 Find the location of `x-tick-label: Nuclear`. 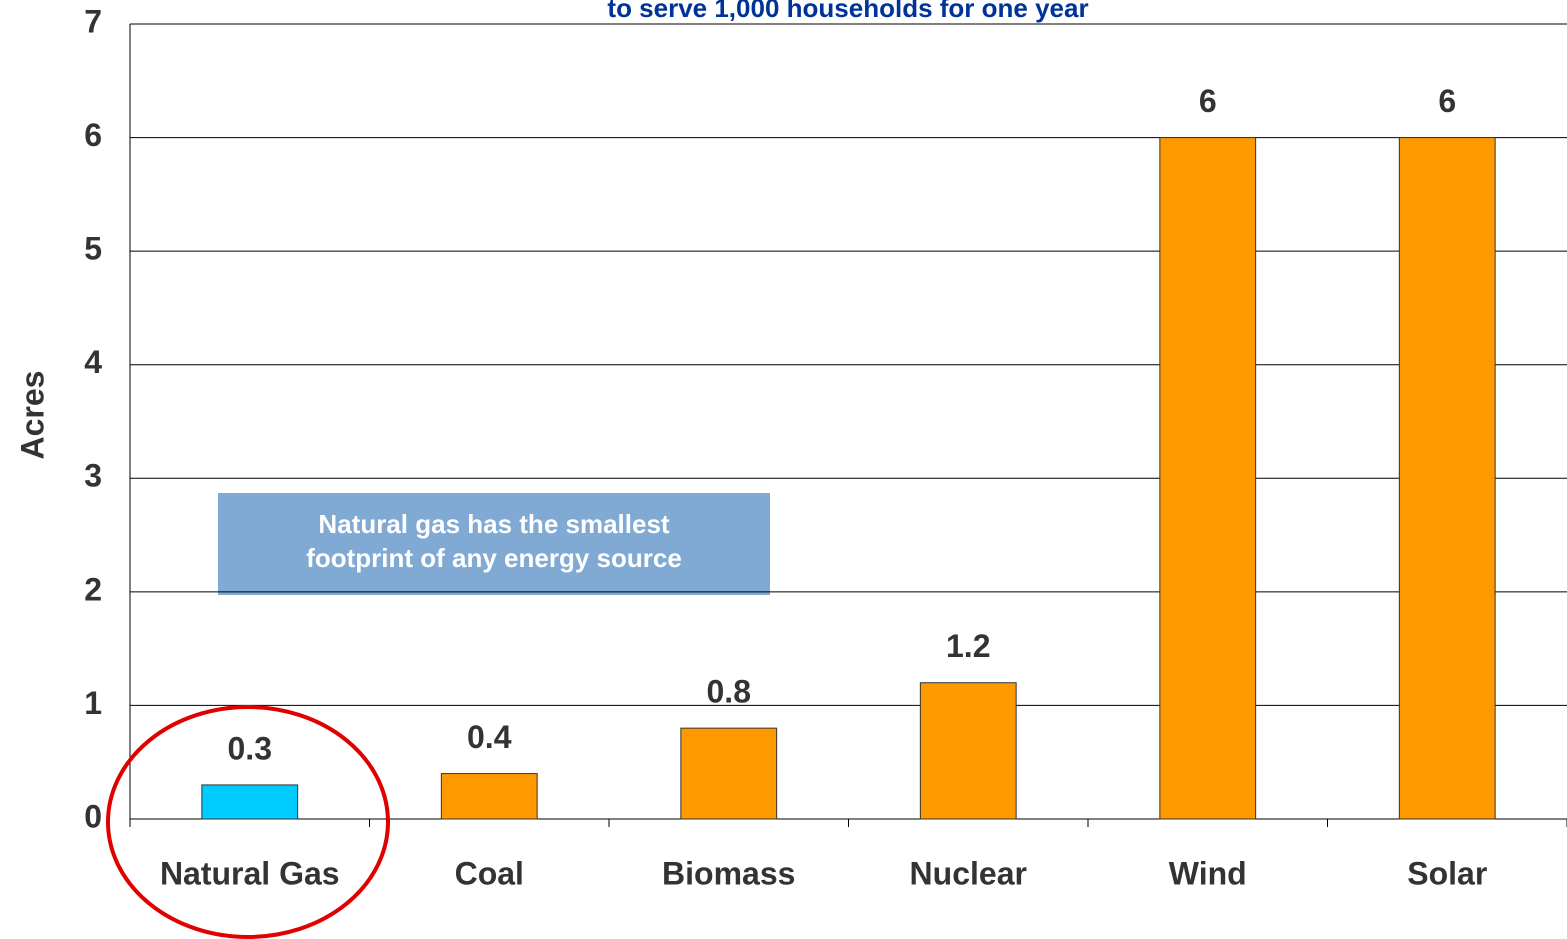

x-tick-label: Nuclear is located at coordinates (968, 873).